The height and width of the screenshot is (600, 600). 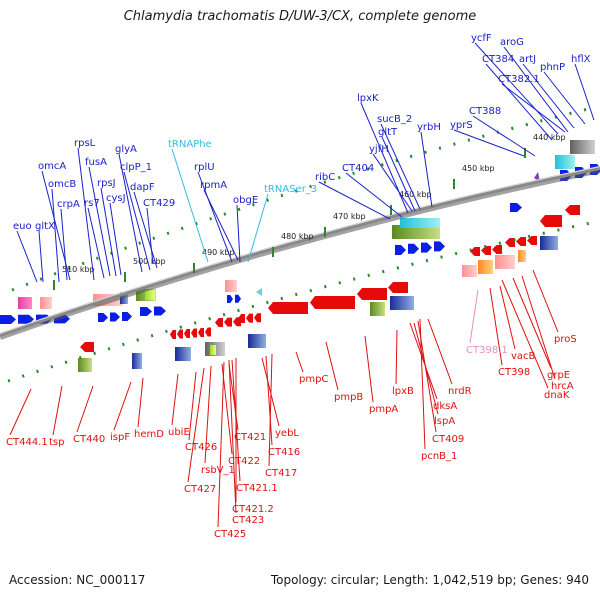 What do you see at coordinates (27, 442) in the screenshot?
I see `gene-label: CT444.1` at bounding box center [27, 442].